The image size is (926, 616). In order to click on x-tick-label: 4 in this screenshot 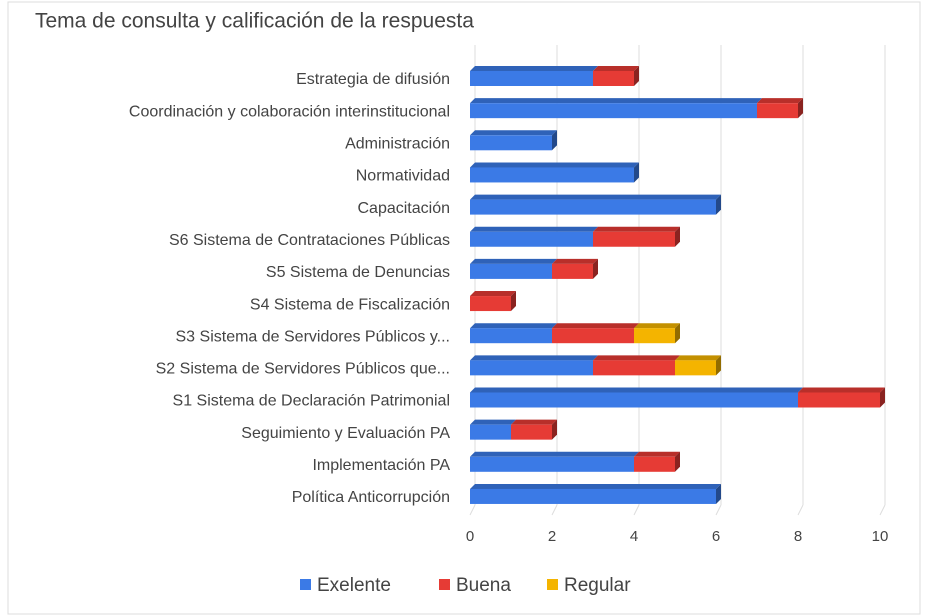, I will do `click(634, 536)`.